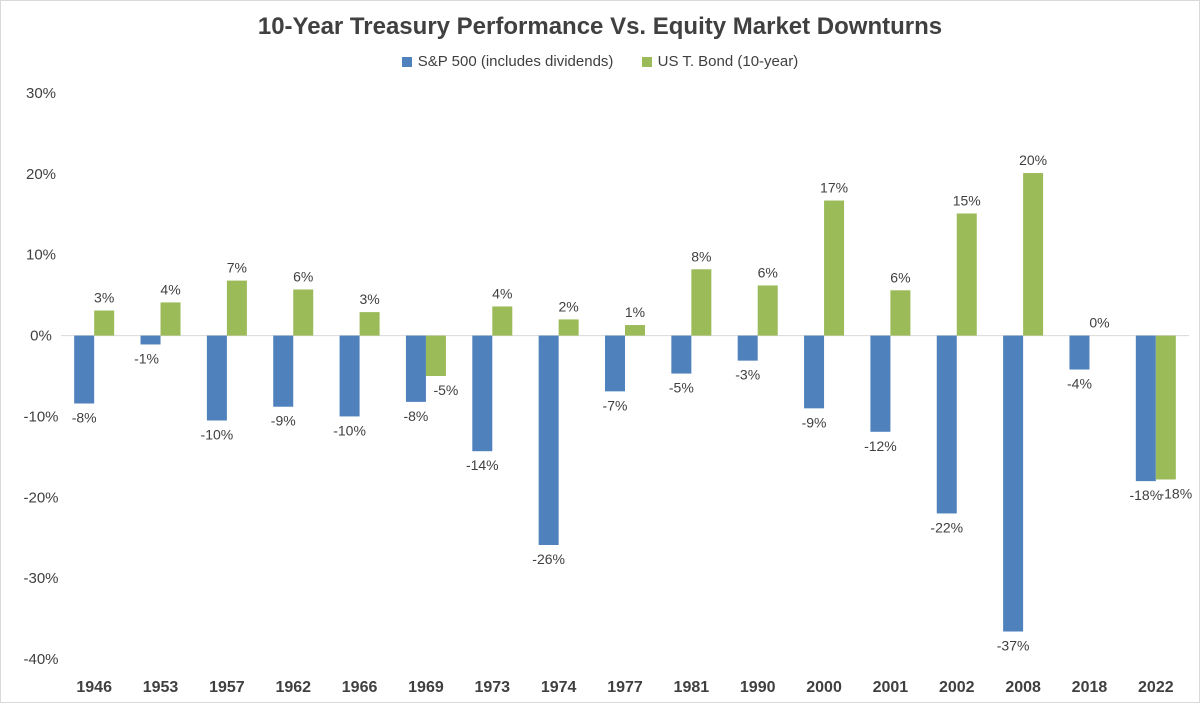 This screenshot has height=703, width=1200. I want to click on x-category-label: 1973, so click(492, 687).